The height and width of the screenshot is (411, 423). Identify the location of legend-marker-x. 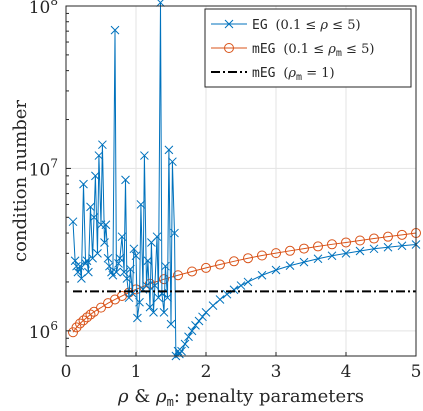
(229, 24).